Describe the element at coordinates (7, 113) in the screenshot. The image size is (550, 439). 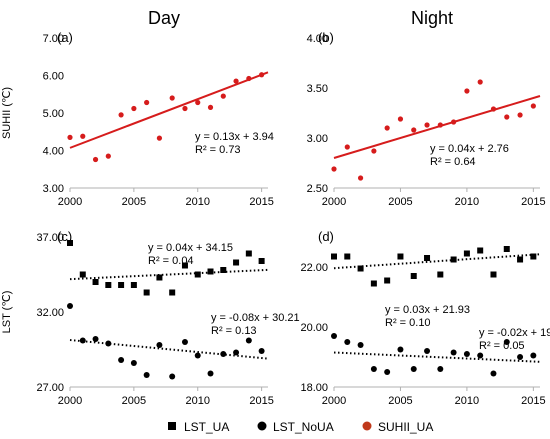
I see `y-axis-title: SUHII (℃)` at that location.